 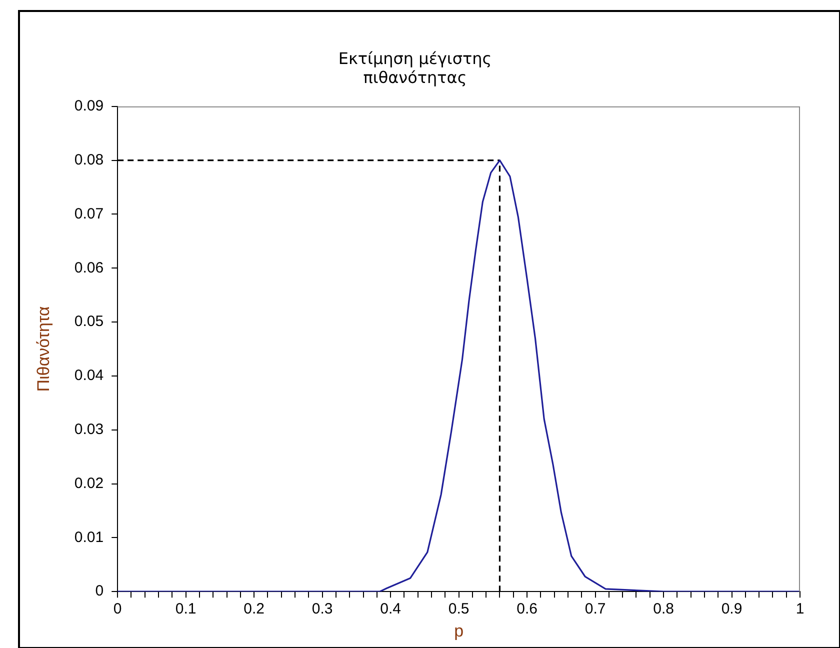 What do you see at coordinates (89, 537) in the screenshot?
I see `y-tick-label: 0.01` at bounding box center [89, 537].